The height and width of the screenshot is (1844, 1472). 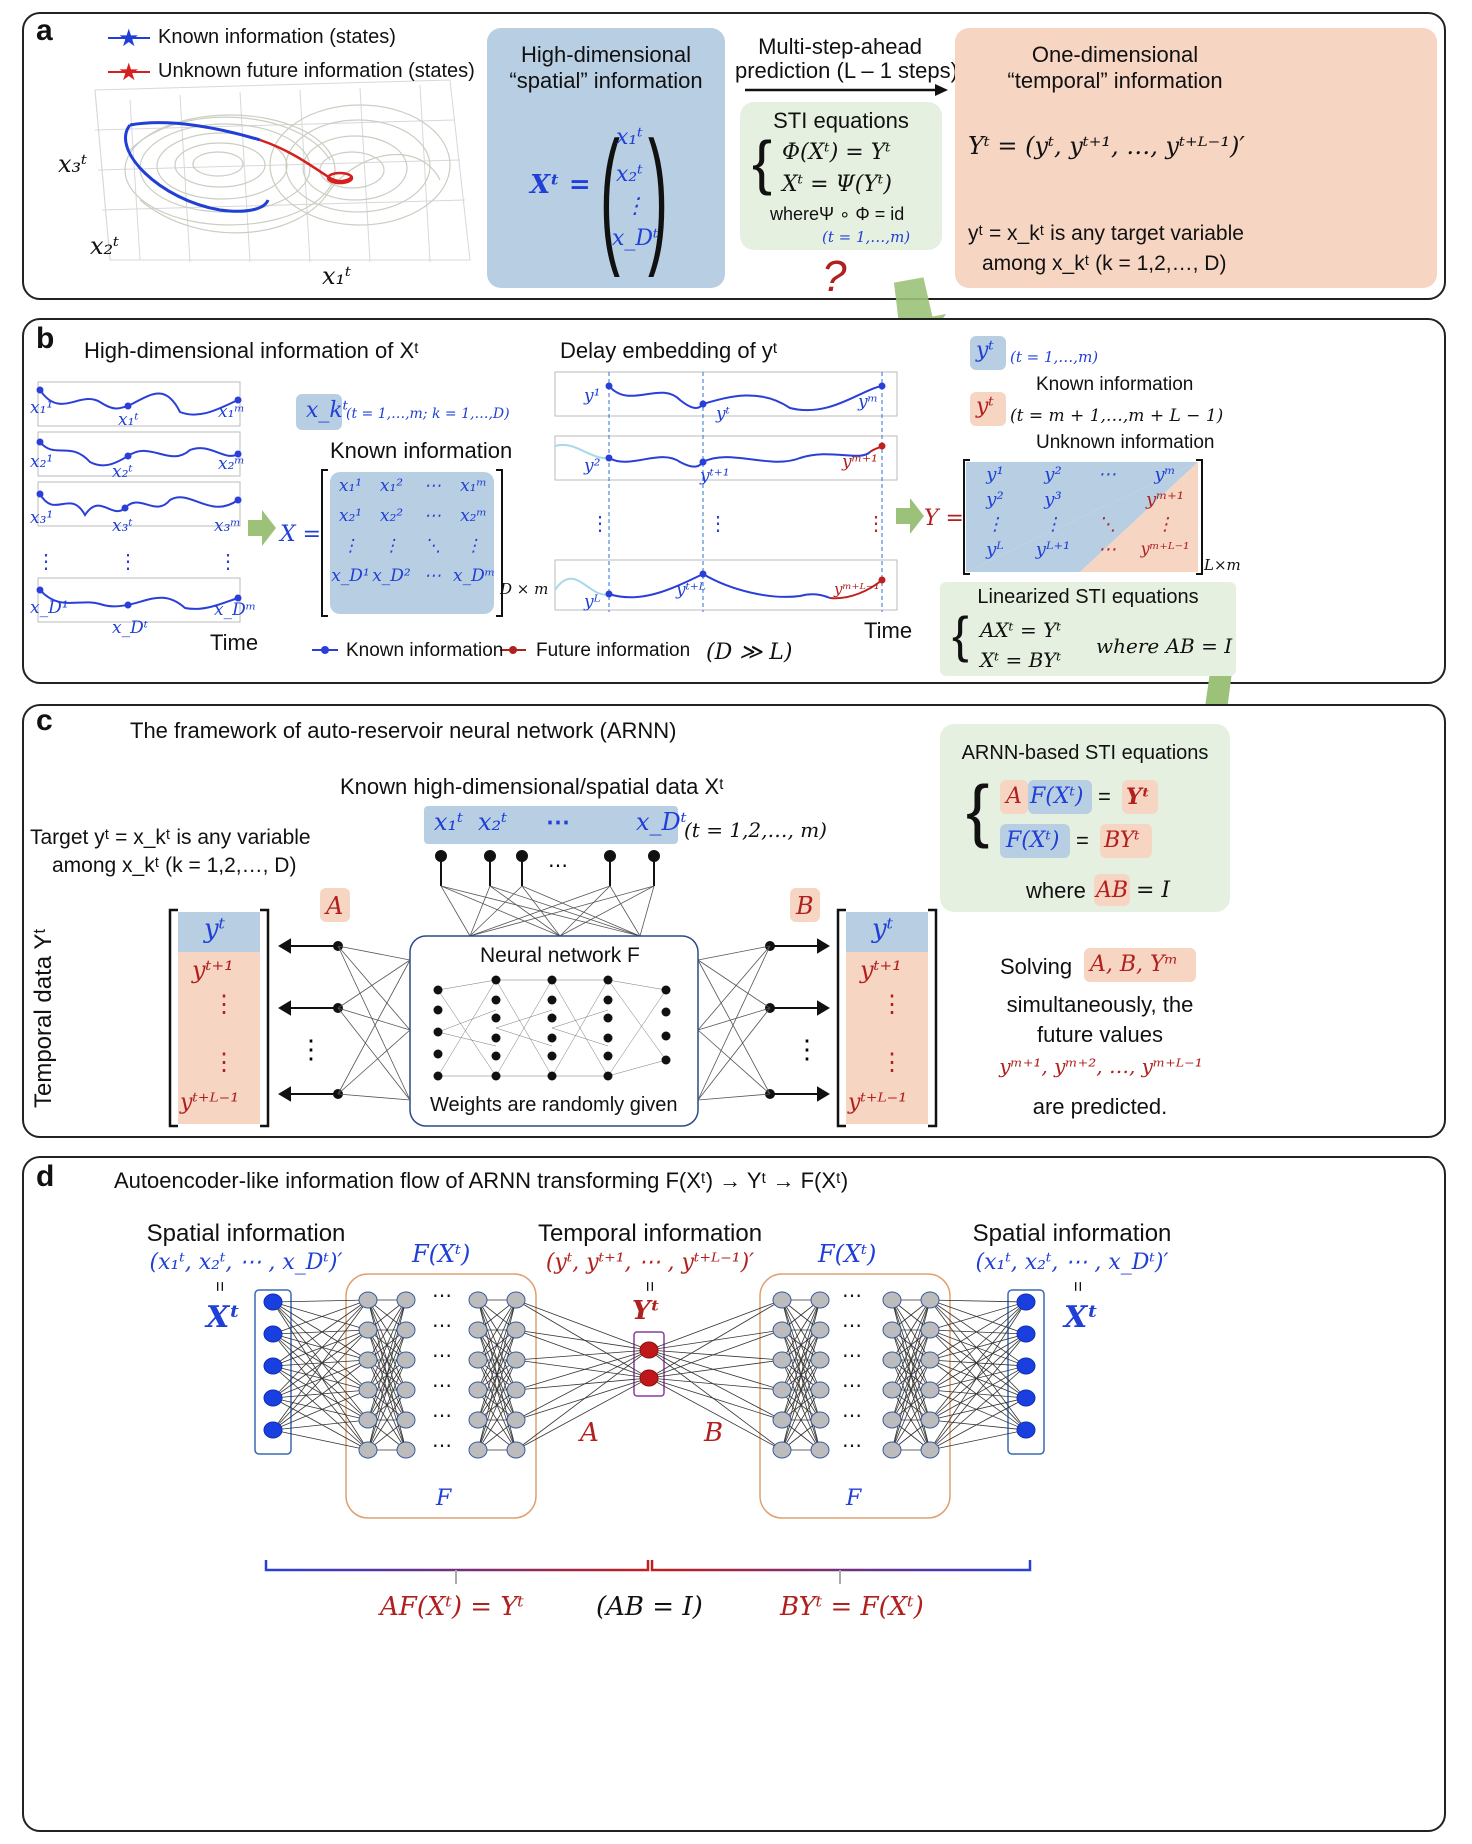 I want to click on arnn-brace: {, so click(x=978, y=810).